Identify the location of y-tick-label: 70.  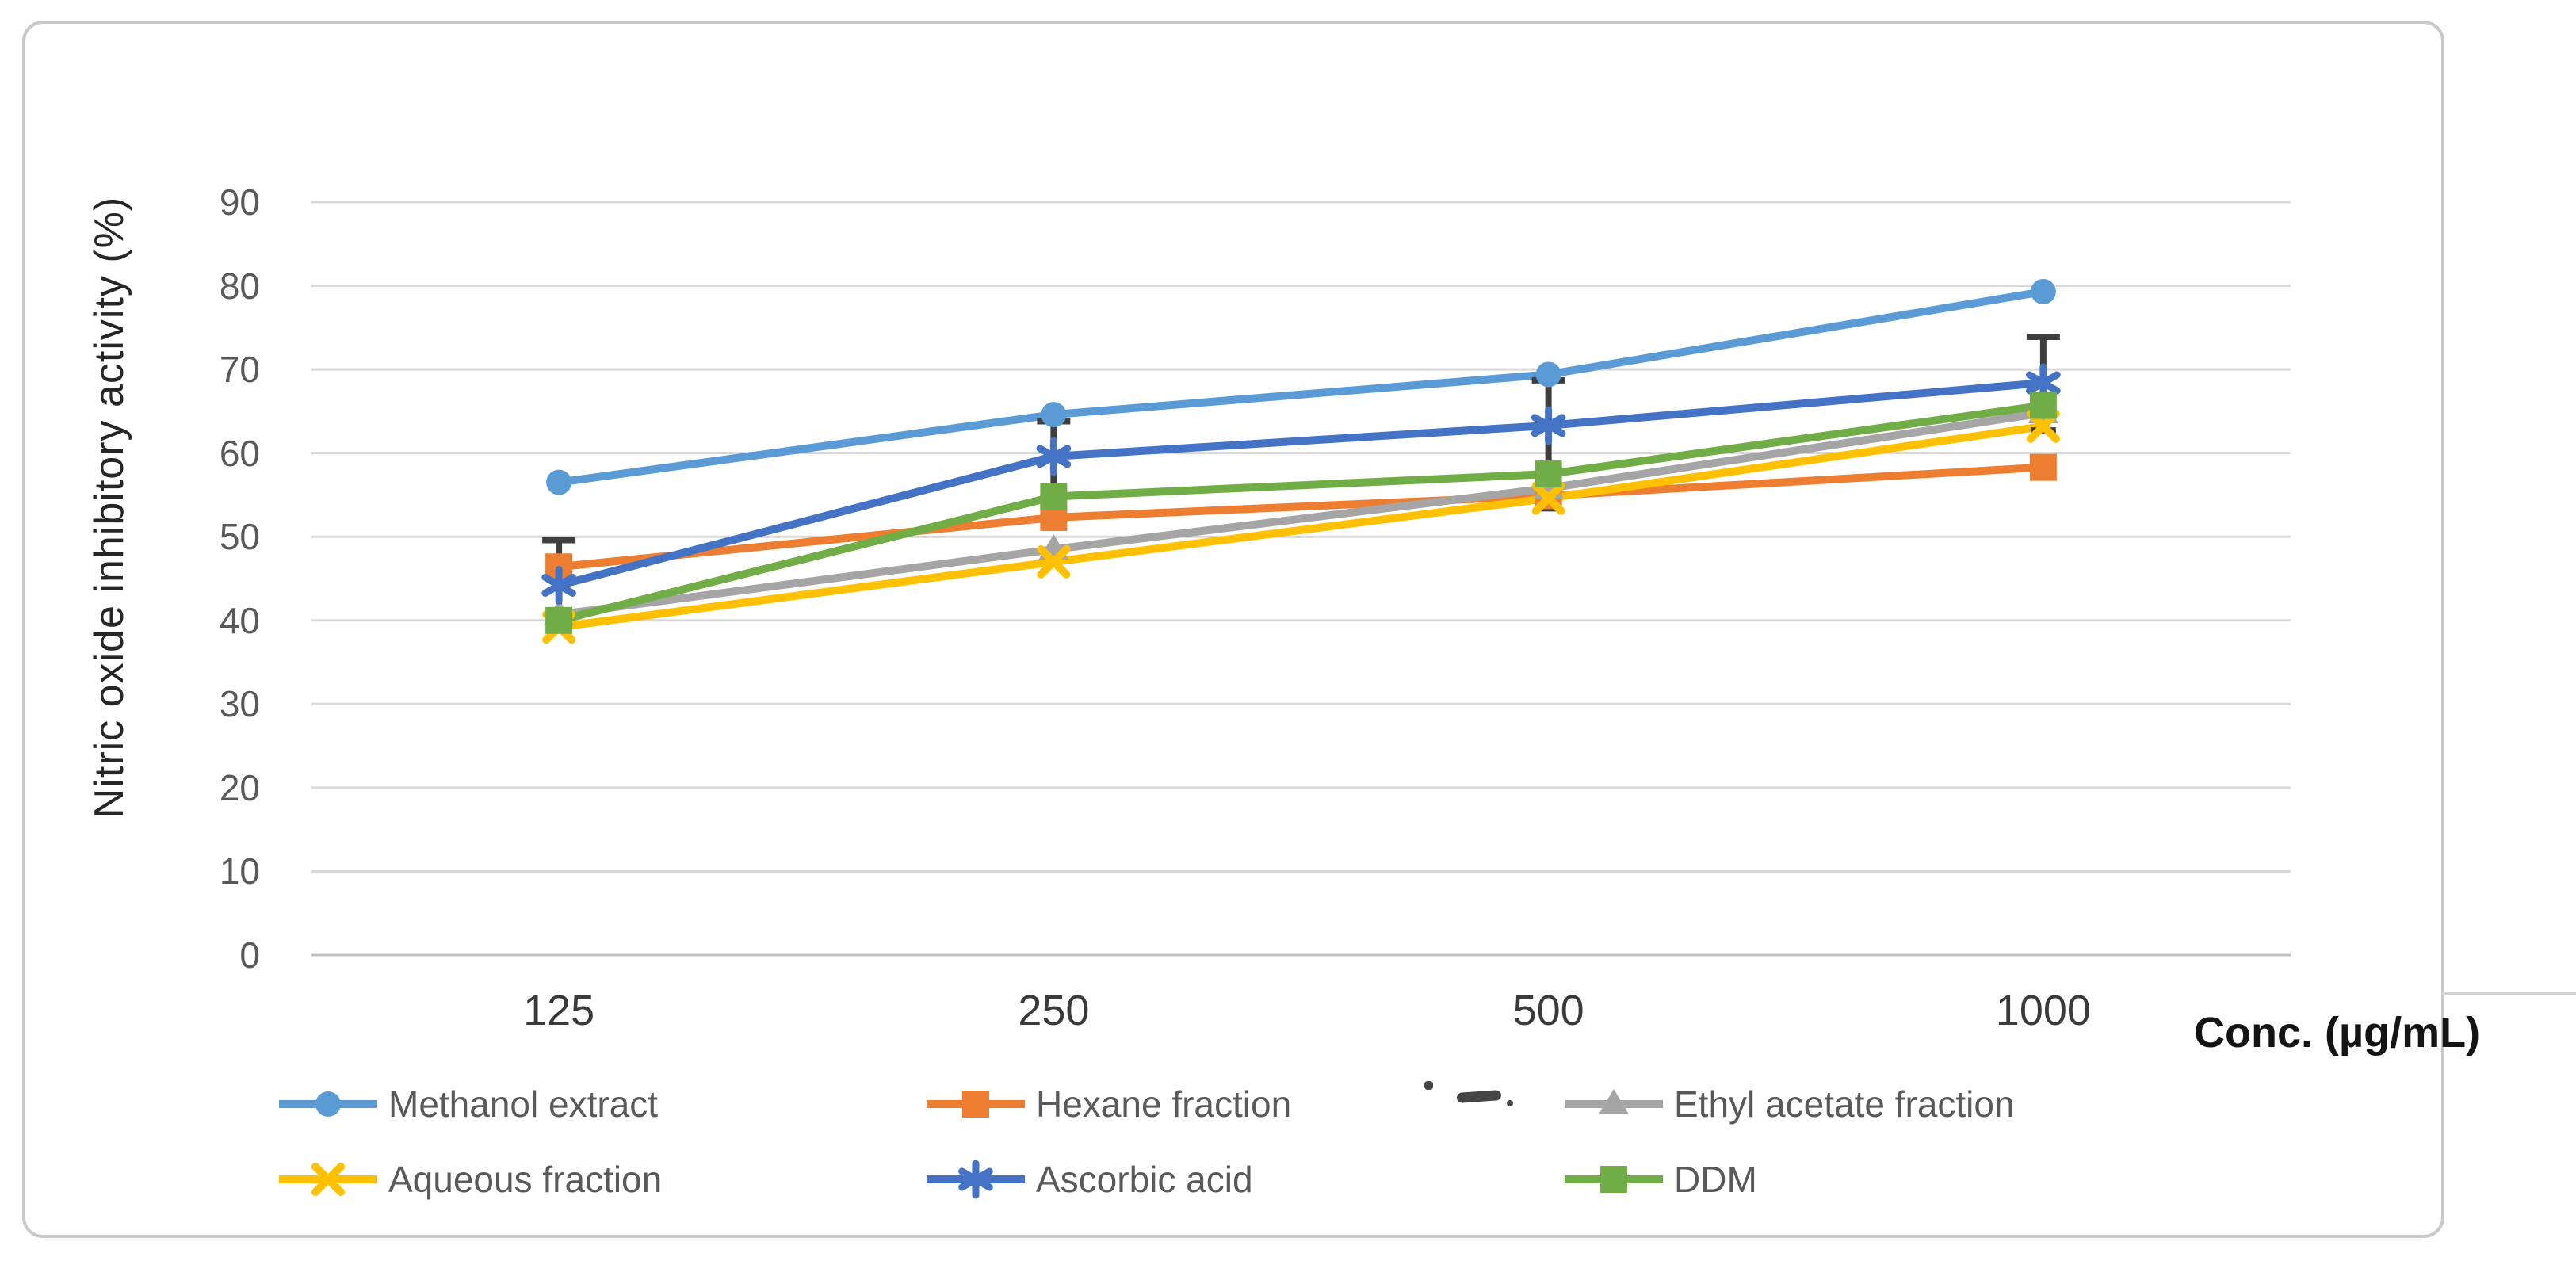
(239, 370).